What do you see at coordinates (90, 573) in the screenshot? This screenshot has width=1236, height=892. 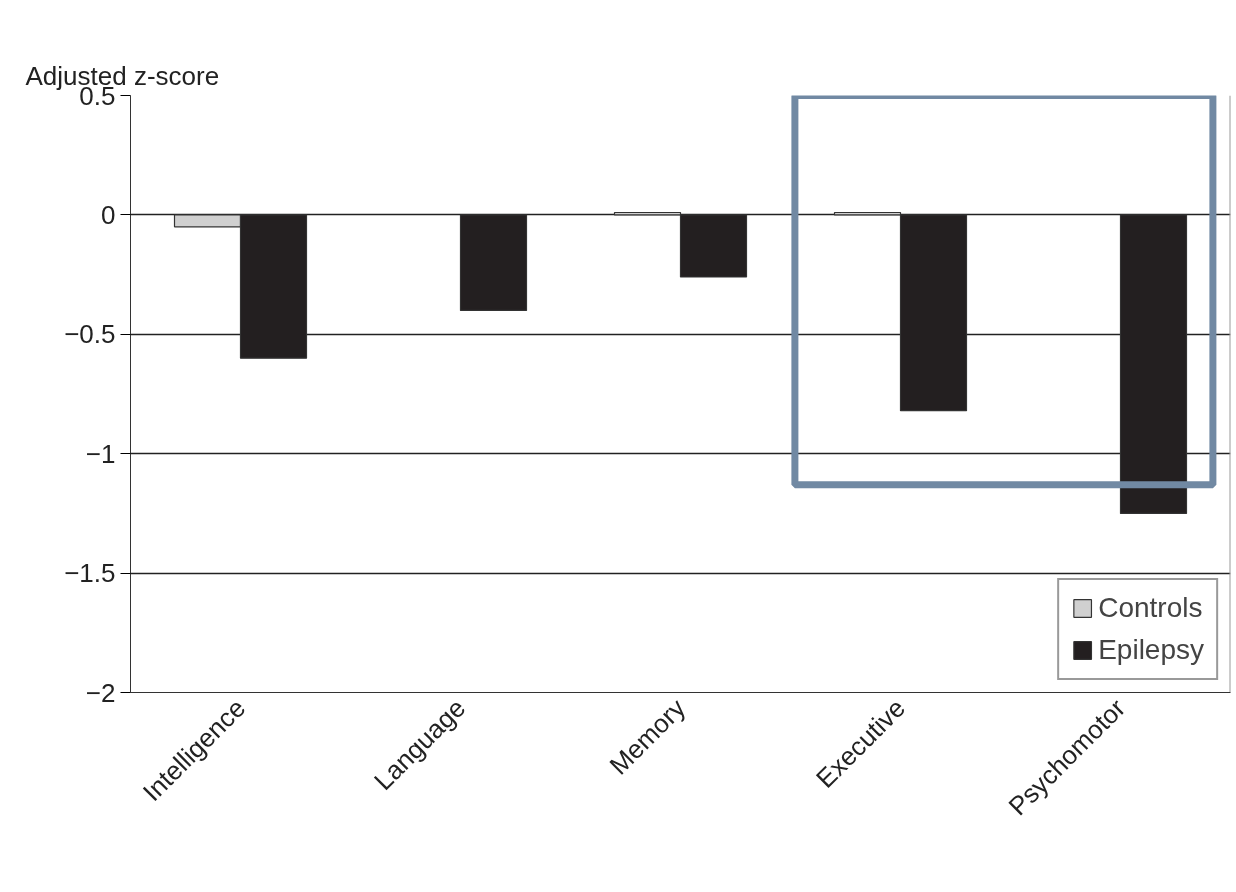 I see `y-tick-label: −1.5` at bounding box center [90, 573].